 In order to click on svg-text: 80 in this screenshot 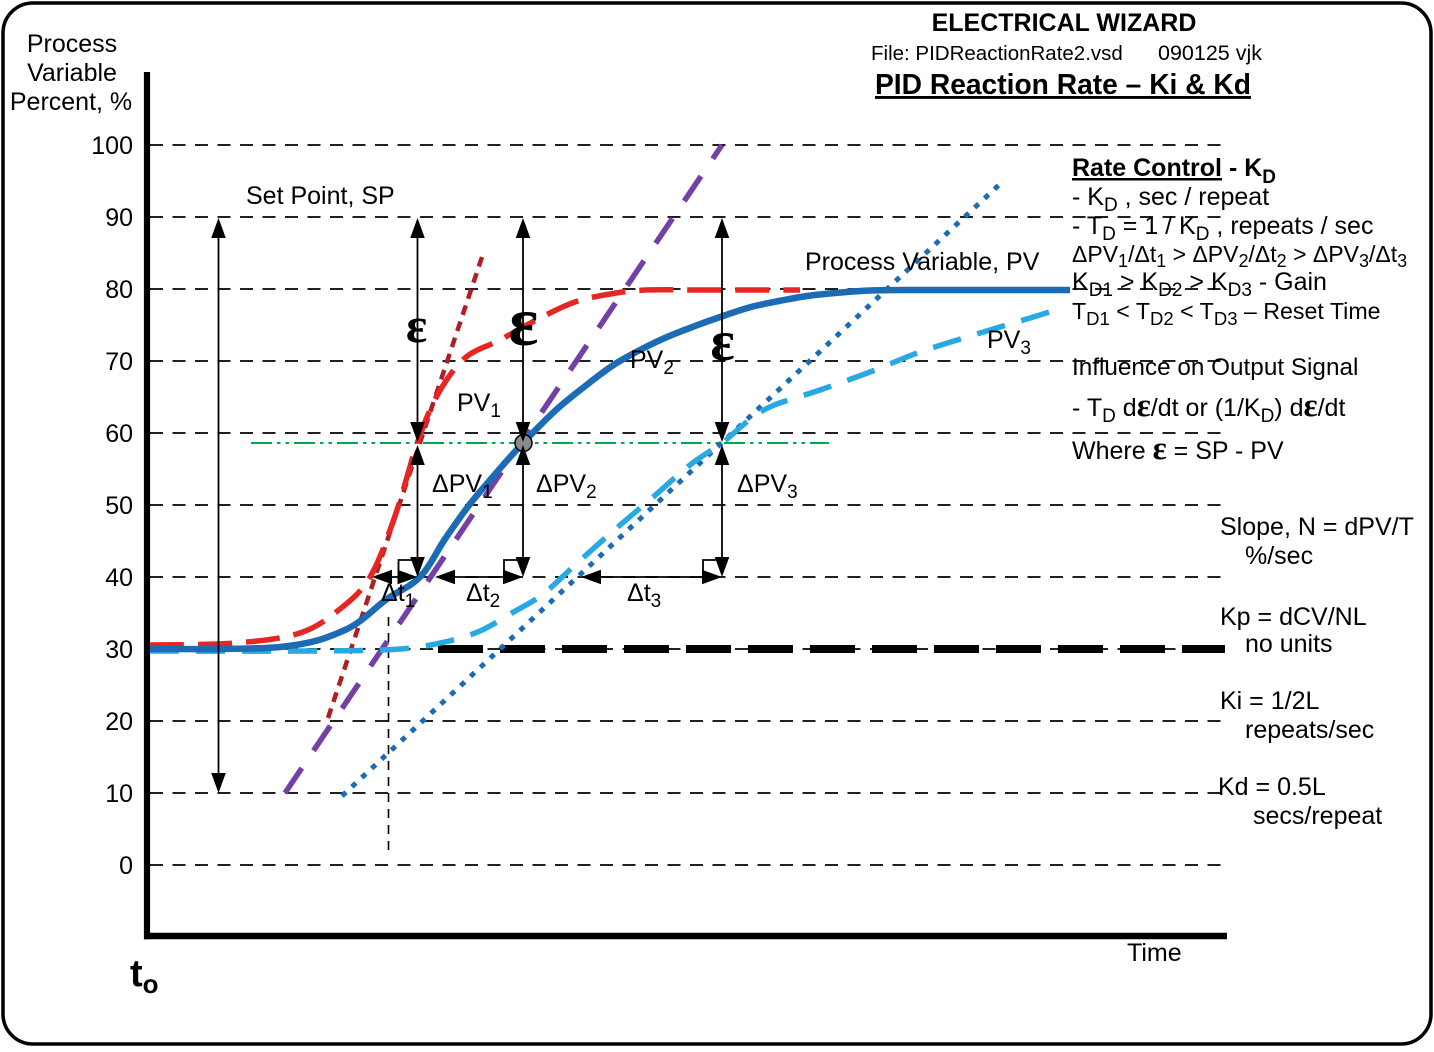, I will do `click(119, 290)`.